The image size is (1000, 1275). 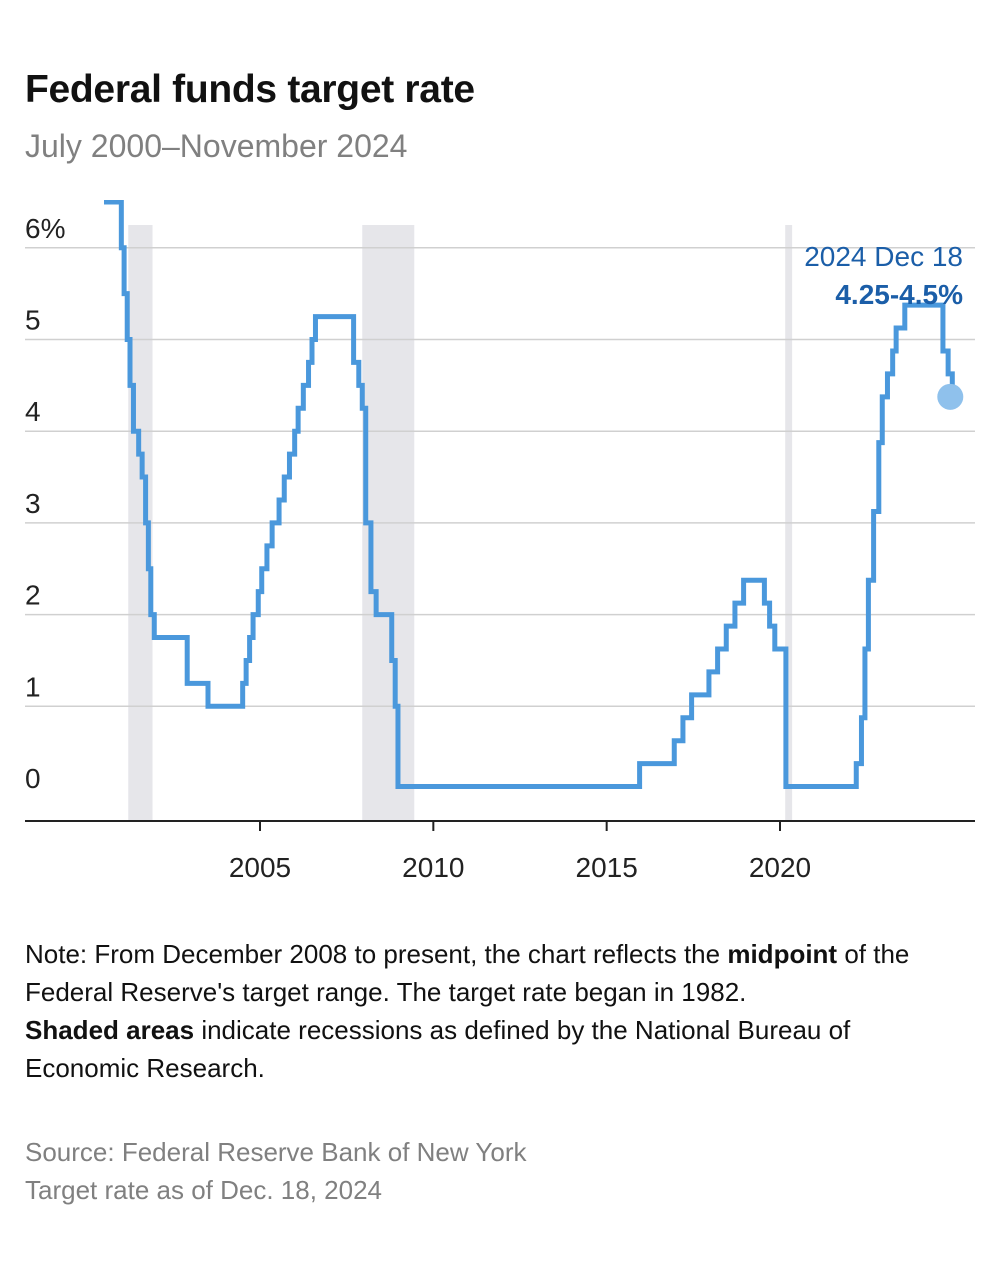 I want to click on x-tick-label-2010: 2010, so click(x=433, y=867).